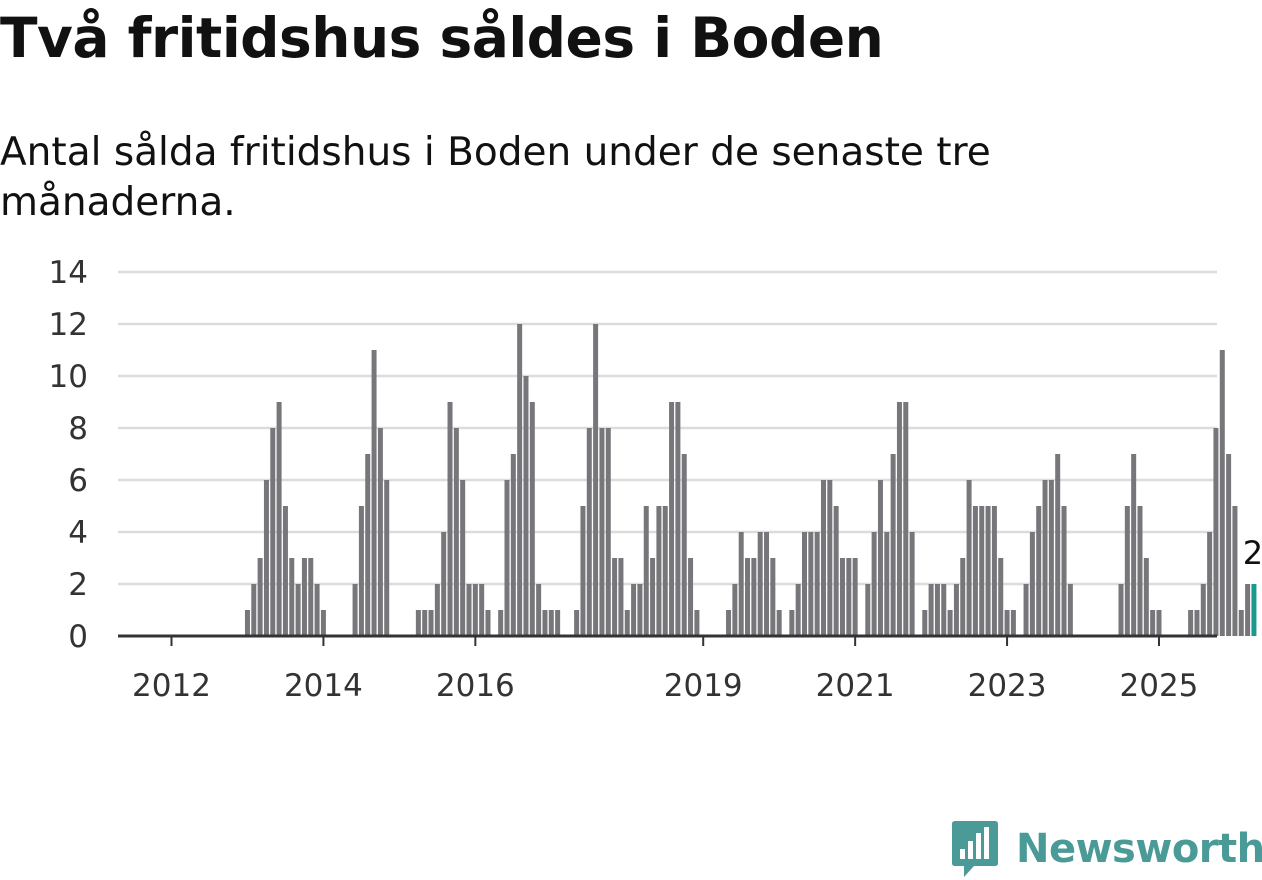 The width and height of the screenshot is (1262, 880). Describe the element at coordinates (1252, 553) in the screenshot. I see `highlight-value-label: 2` at that location.